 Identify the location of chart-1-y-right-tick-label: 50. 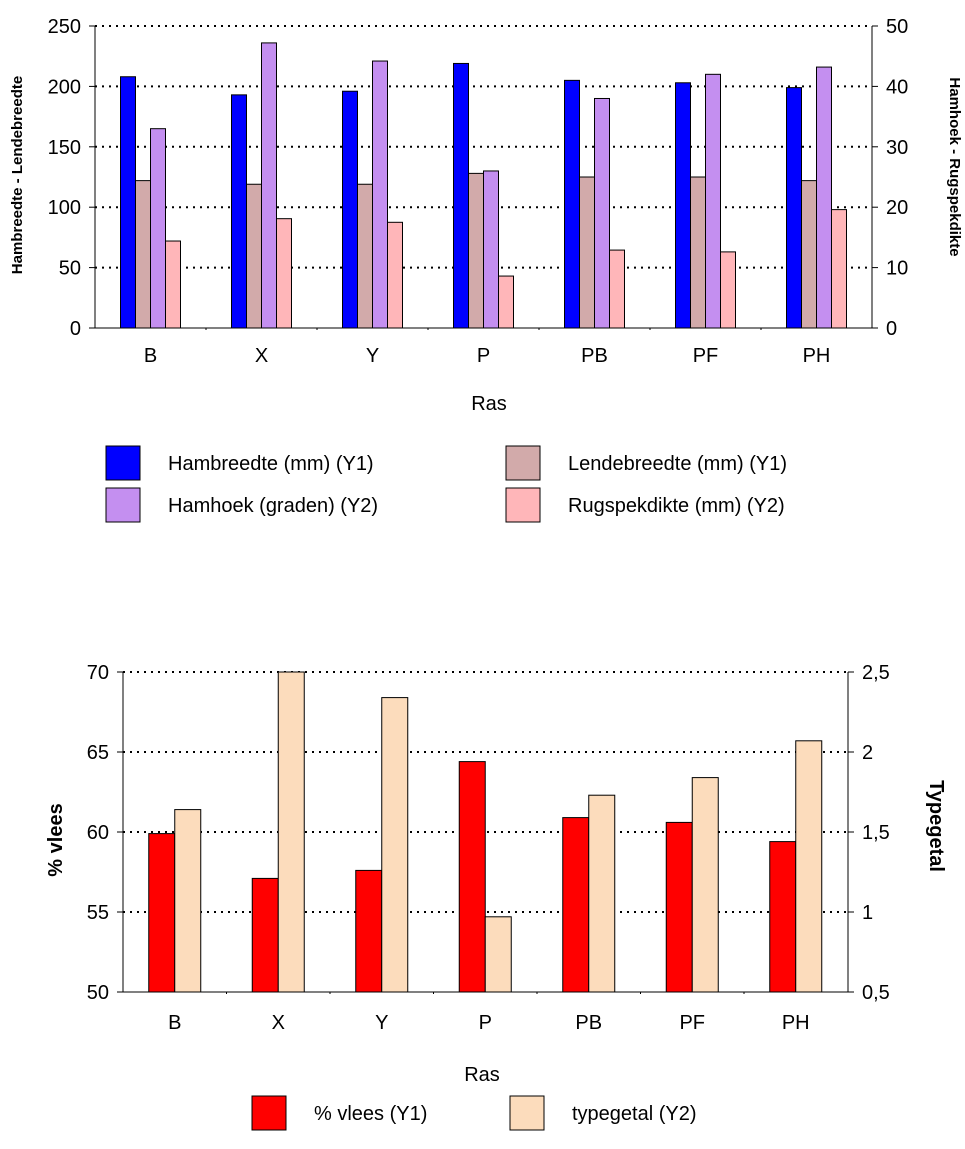
(897, 27).